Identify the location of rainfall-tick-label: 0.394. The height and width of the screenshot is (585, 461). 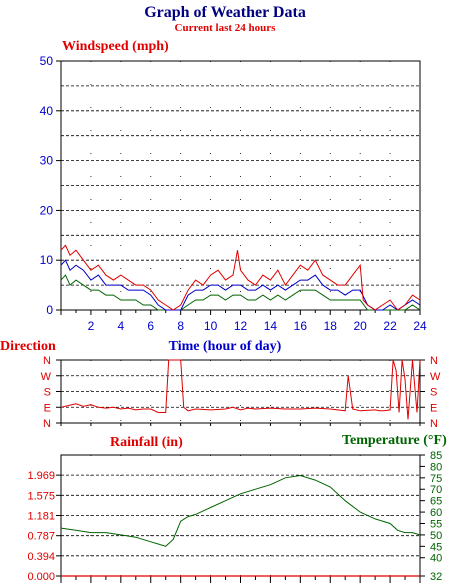
(41, 557).